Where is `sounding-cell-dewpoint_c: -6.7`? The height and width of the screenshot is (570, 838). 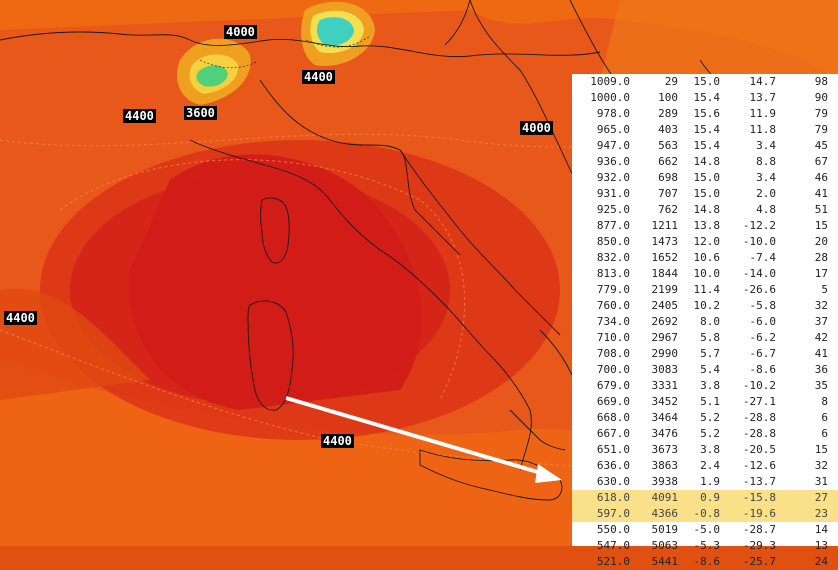 sounding-cell-dewpoint_c: -6.7 is located at coordinates (763, 353).